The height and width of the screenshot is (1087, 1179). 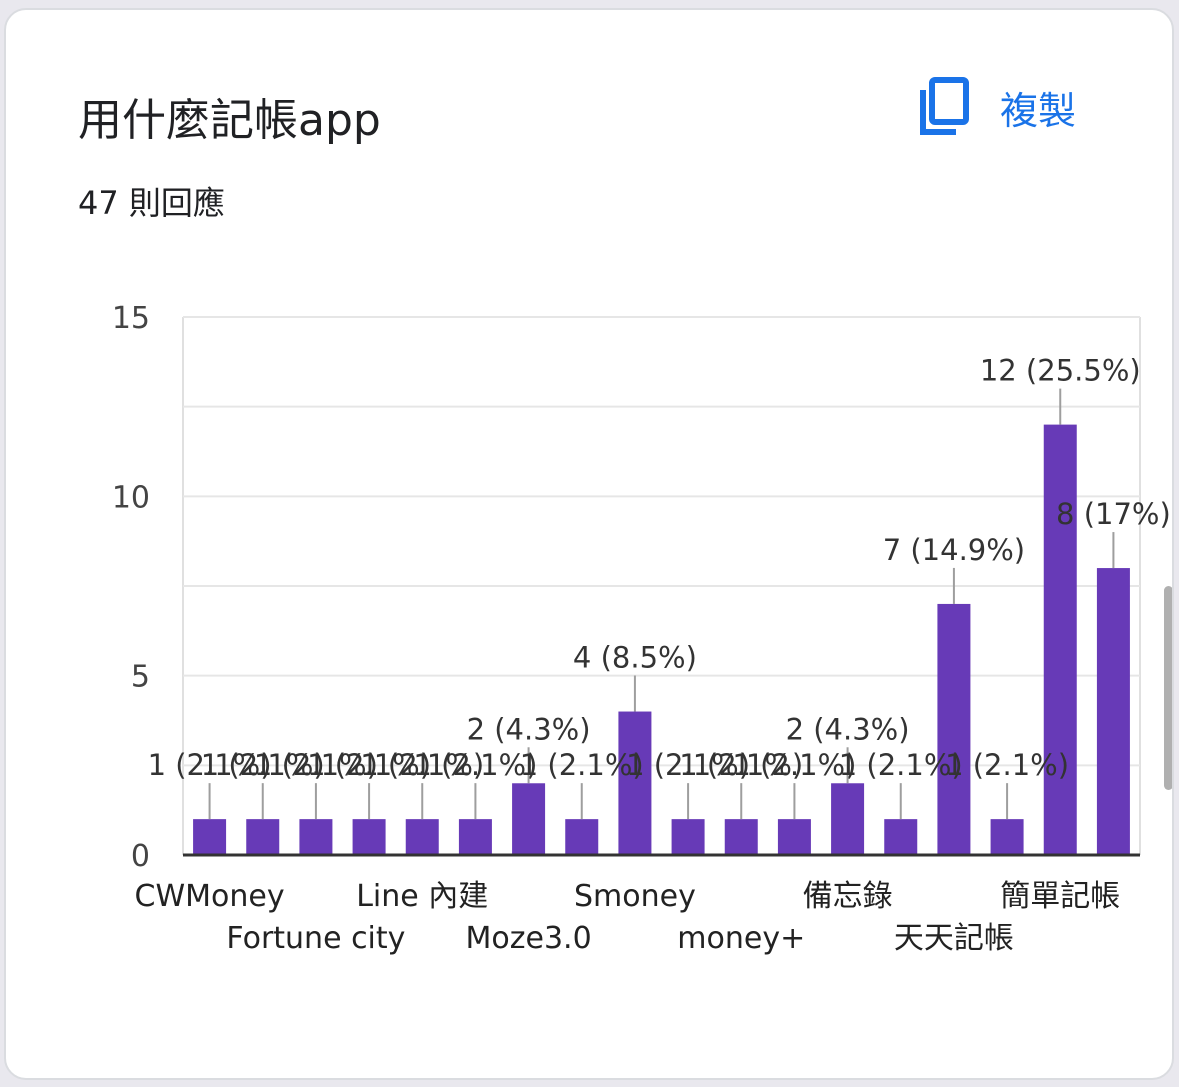 What do you see at coordinates (848, 896) in the screenshot?
I see `x-category-label: 備忘錄` at bounding box center [848, 896].